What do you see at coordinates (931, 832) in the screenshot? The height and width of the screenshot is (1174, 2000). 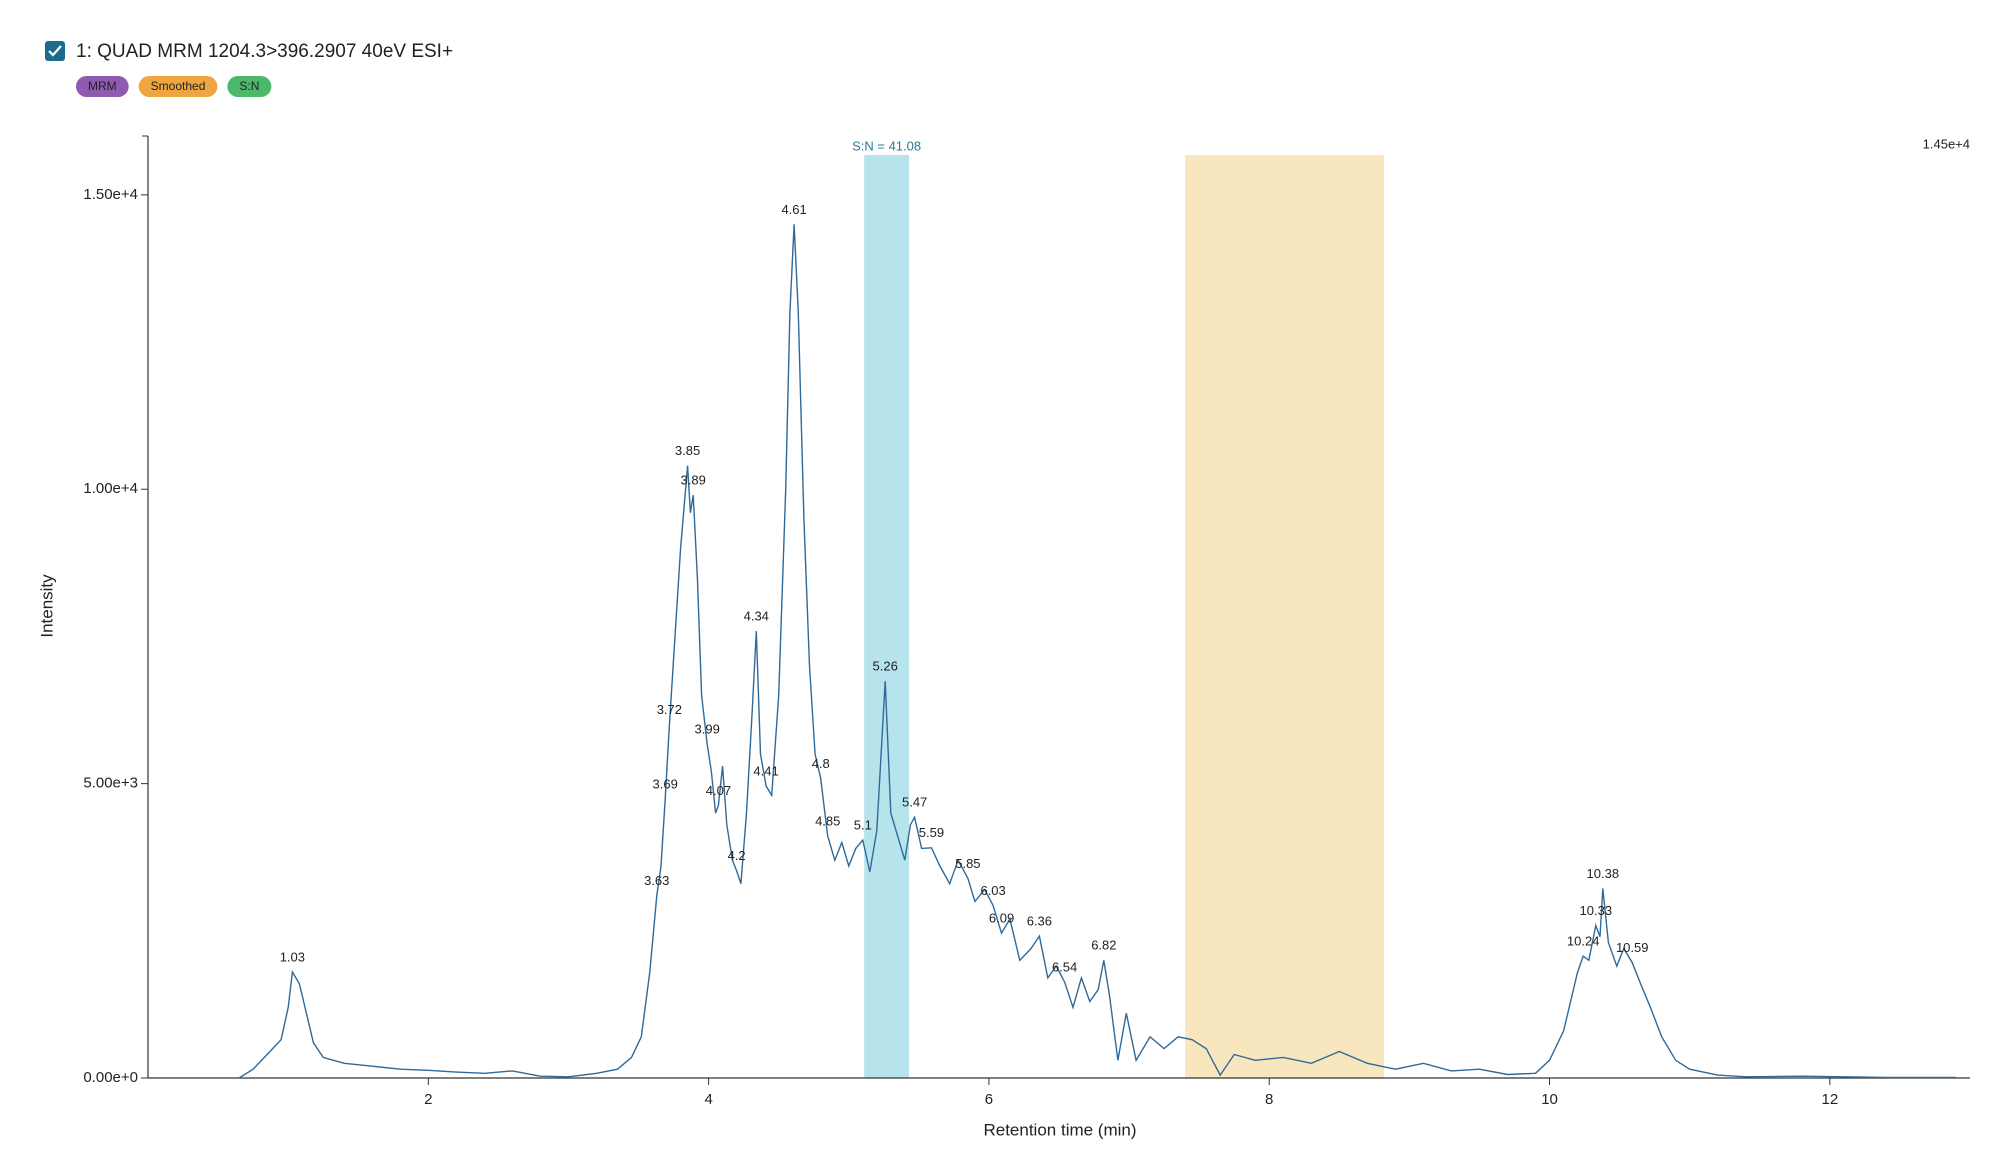 I see `peak-label: 5.59` at bounding box center [931, 832].